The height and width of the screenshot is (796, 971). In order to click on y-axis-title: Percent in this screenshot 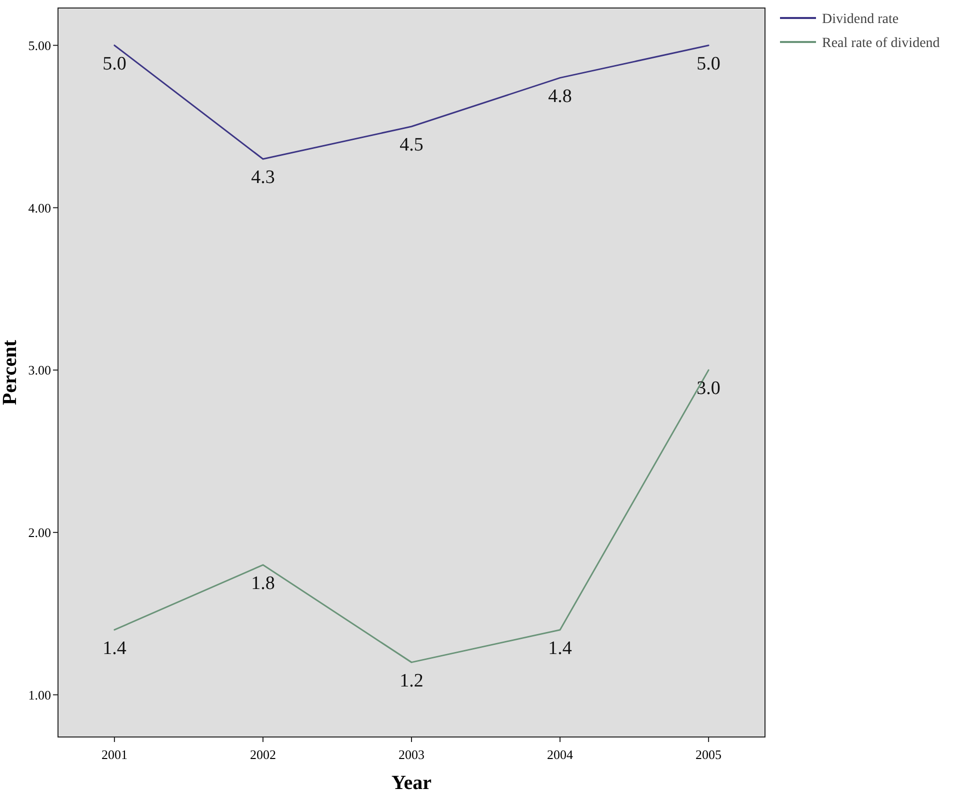, I will do `click(10, 373)`.